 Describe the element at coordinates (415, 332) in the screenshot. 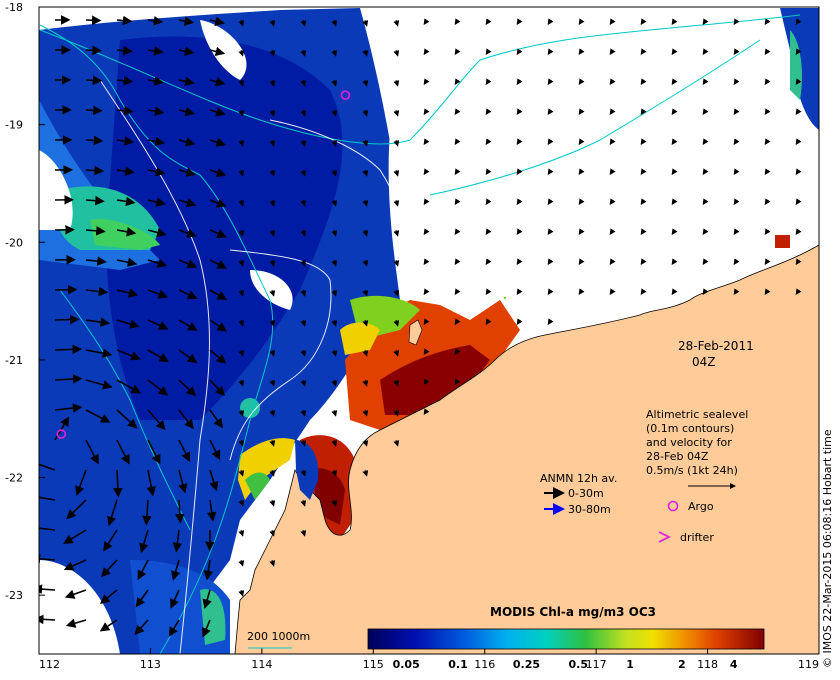

I see `barrow-island` at that location.